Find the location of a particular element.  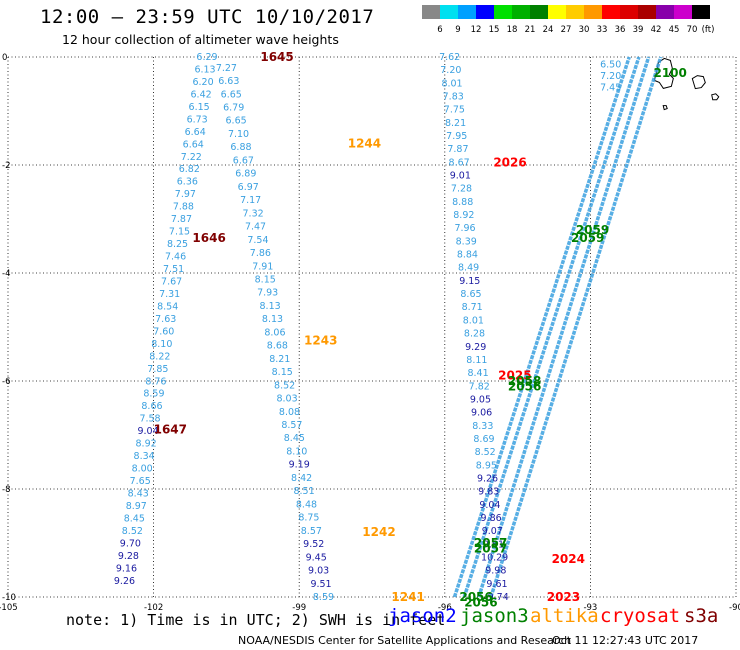

swh-value: 7.20 is located at coordinates (450, 70).